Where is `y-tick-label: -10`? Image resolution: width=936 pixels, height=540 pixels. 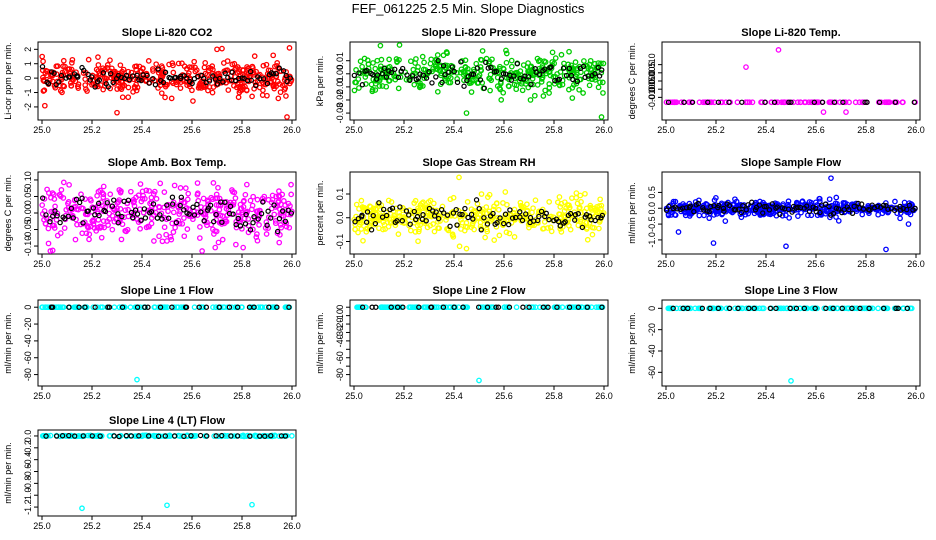
y-tick-label: -10 is located at coordinates (340, 315).